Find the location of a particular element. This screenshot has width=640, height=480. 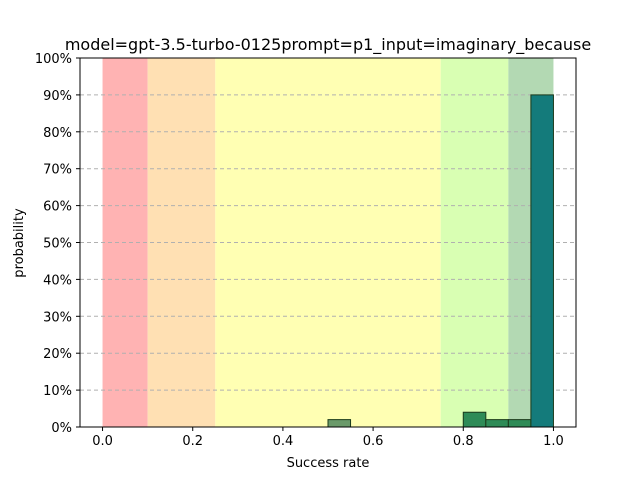

x-tick-label: 0.2 is located at coordinates (192, 441).